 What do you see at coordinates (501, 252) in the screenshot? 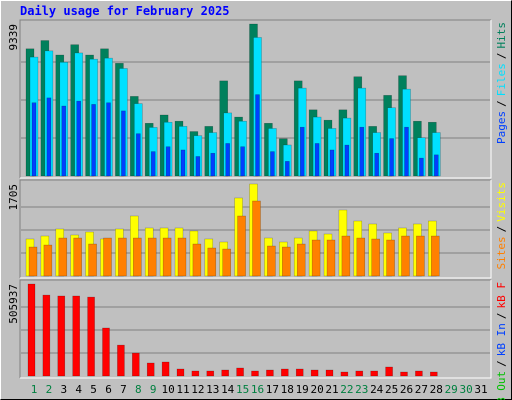
I see `legend-entry: Sites` at bounding box center [501, 252].